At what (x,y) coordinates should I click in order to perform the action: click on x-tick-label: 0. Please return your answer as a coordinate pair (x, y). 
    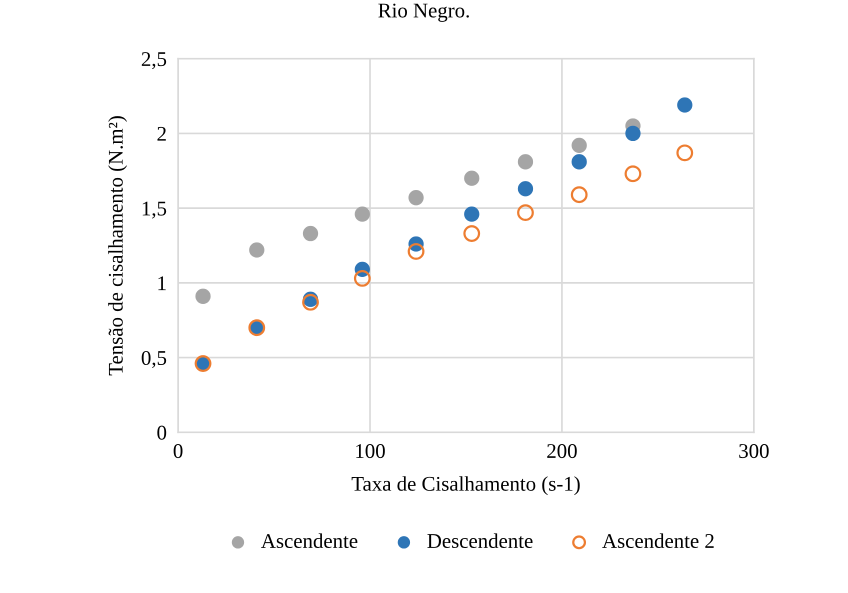
    Looking at the image, I should click on (178, 451).